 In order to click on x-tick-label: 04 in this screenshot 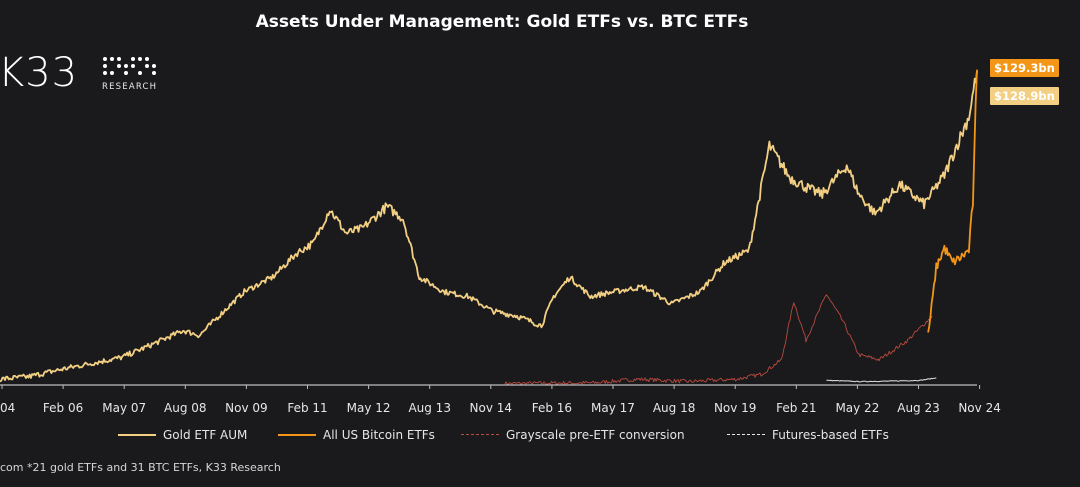, I will do `click(7, 408)`.